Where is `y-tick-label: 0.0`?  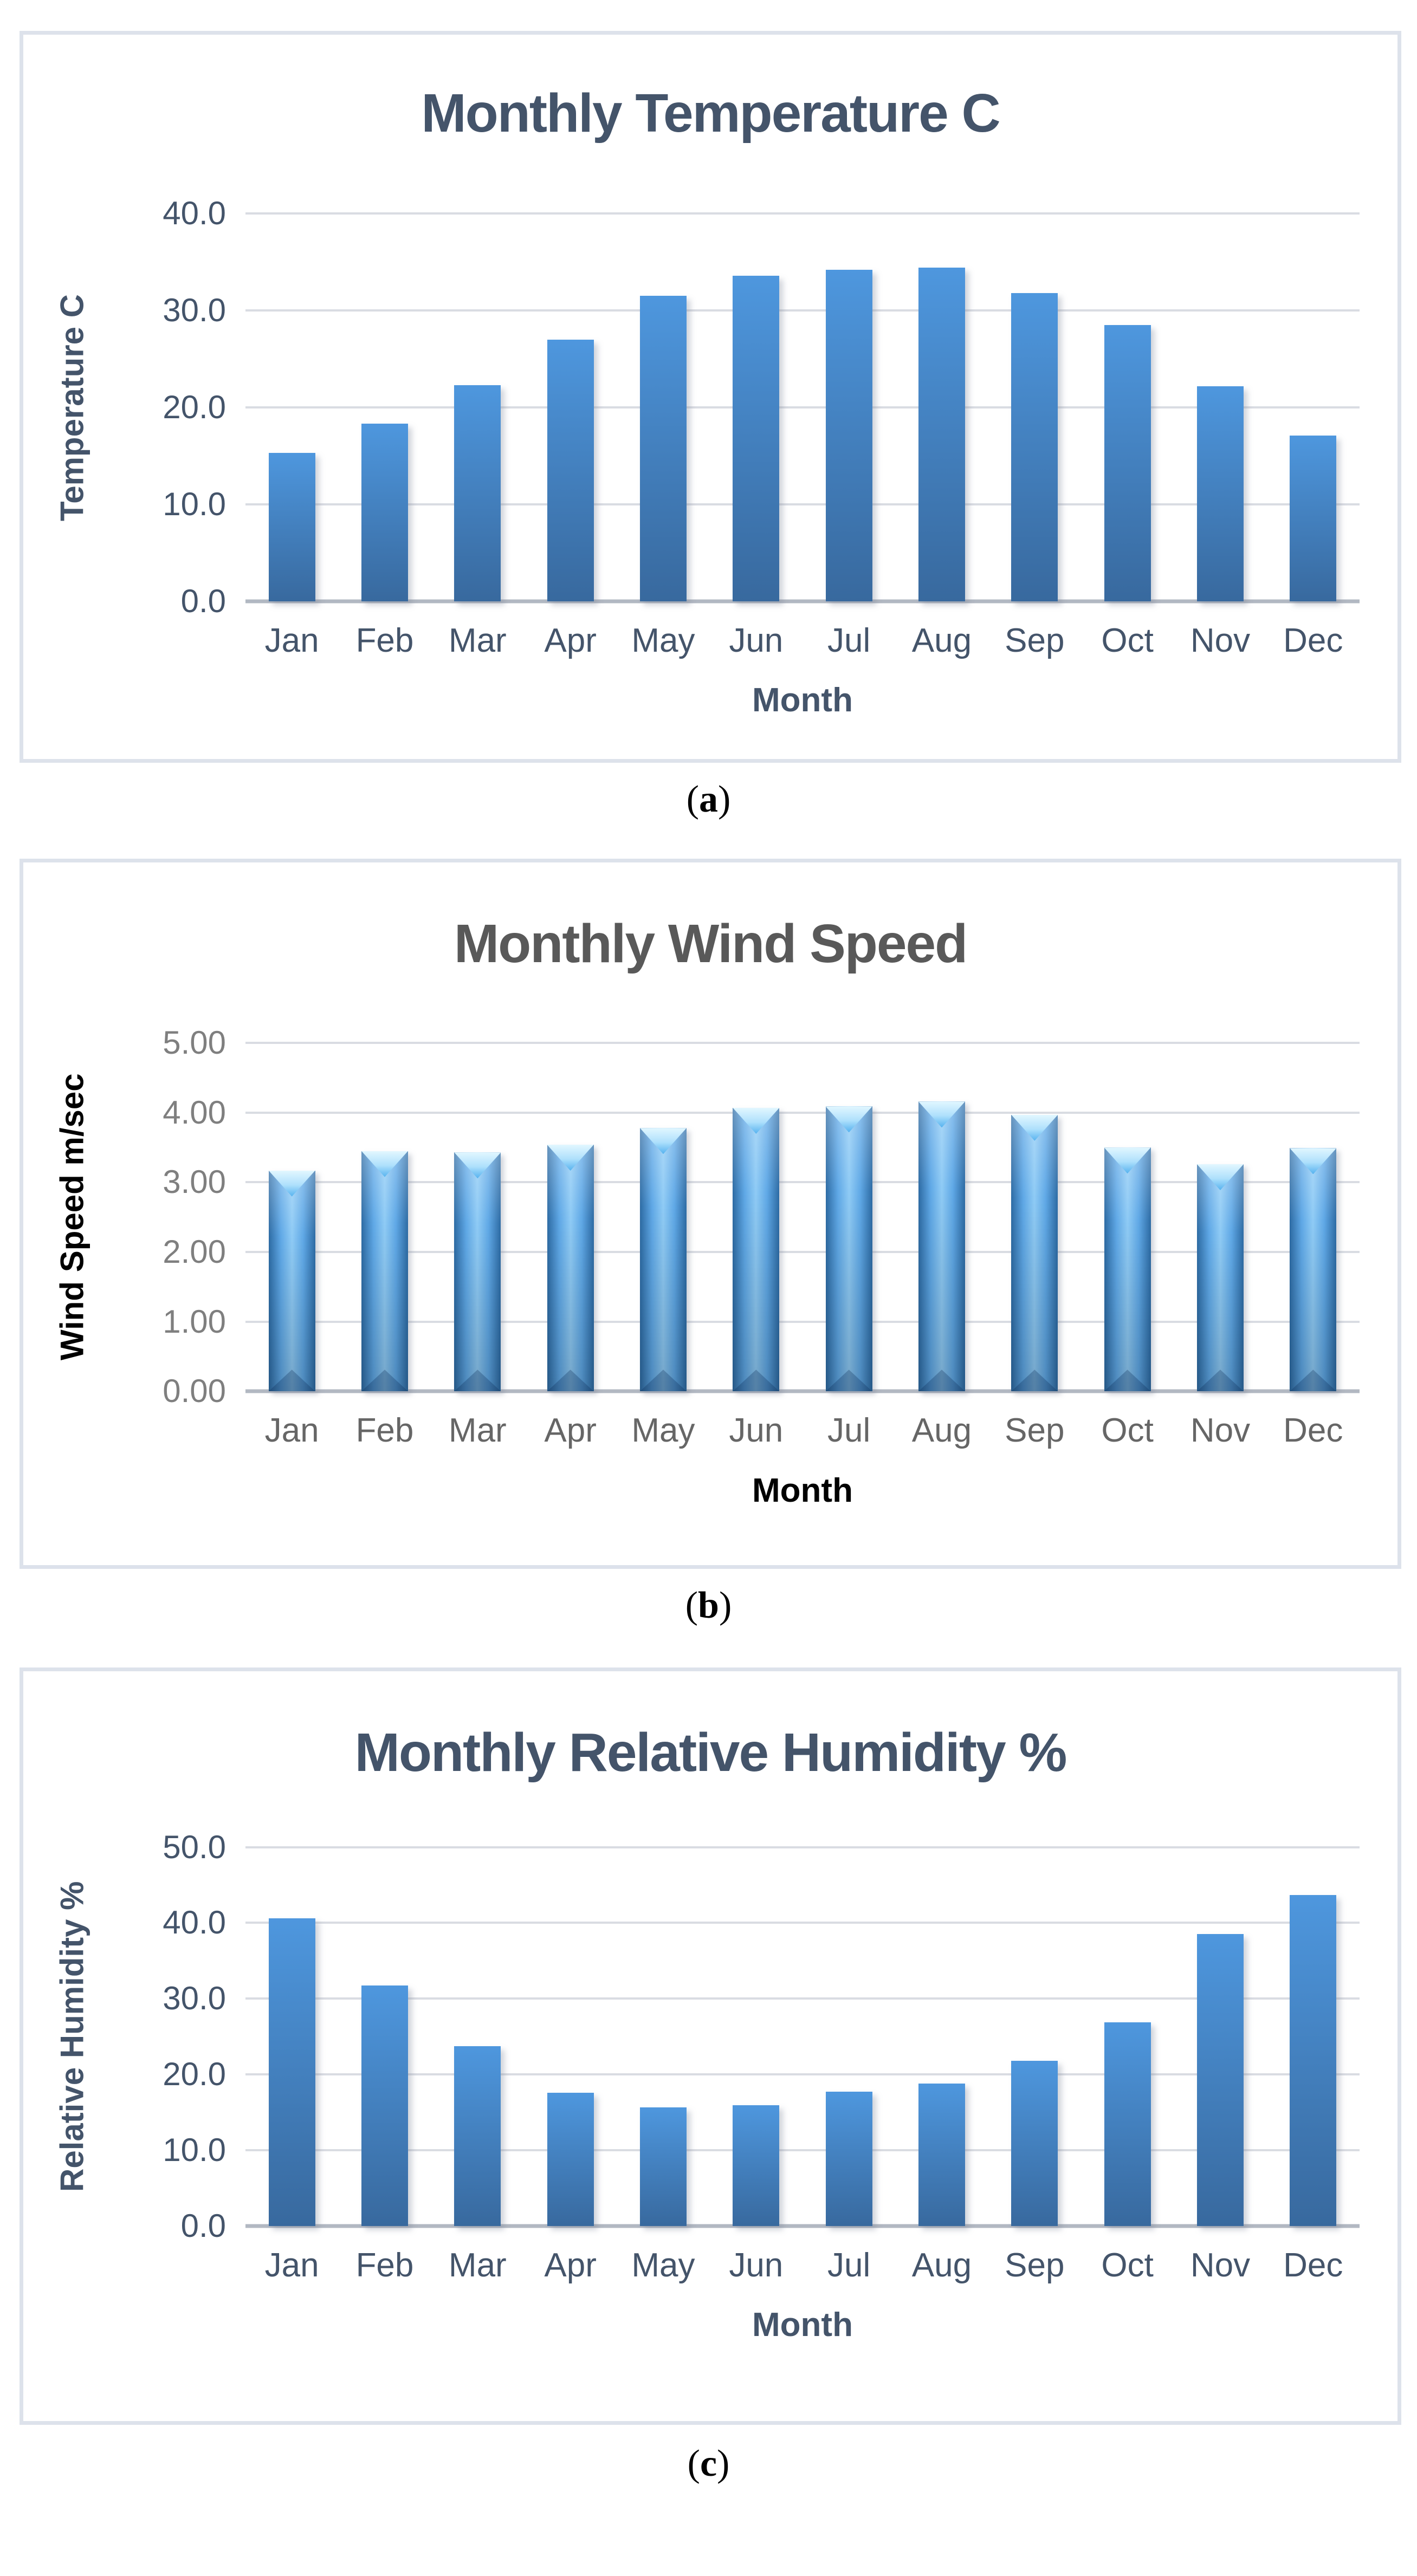 y-tick-label: 0.0 is located at coordinates (203, 601).